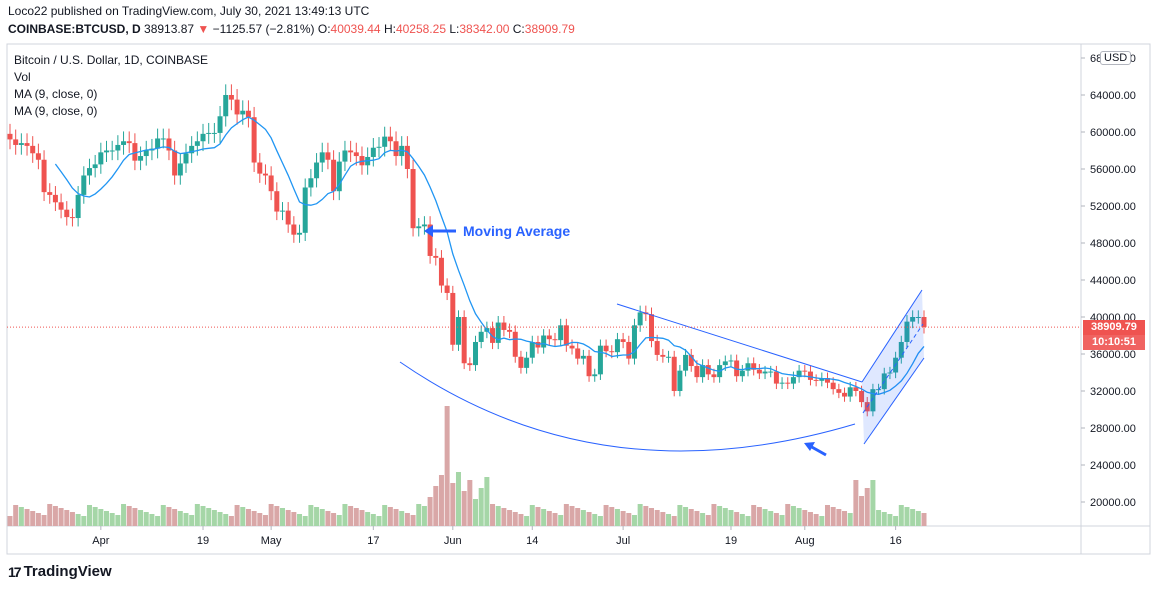 This screenshot has width=1158, height=591. I want to click on currency-badge: USD, so click(1116, 58).